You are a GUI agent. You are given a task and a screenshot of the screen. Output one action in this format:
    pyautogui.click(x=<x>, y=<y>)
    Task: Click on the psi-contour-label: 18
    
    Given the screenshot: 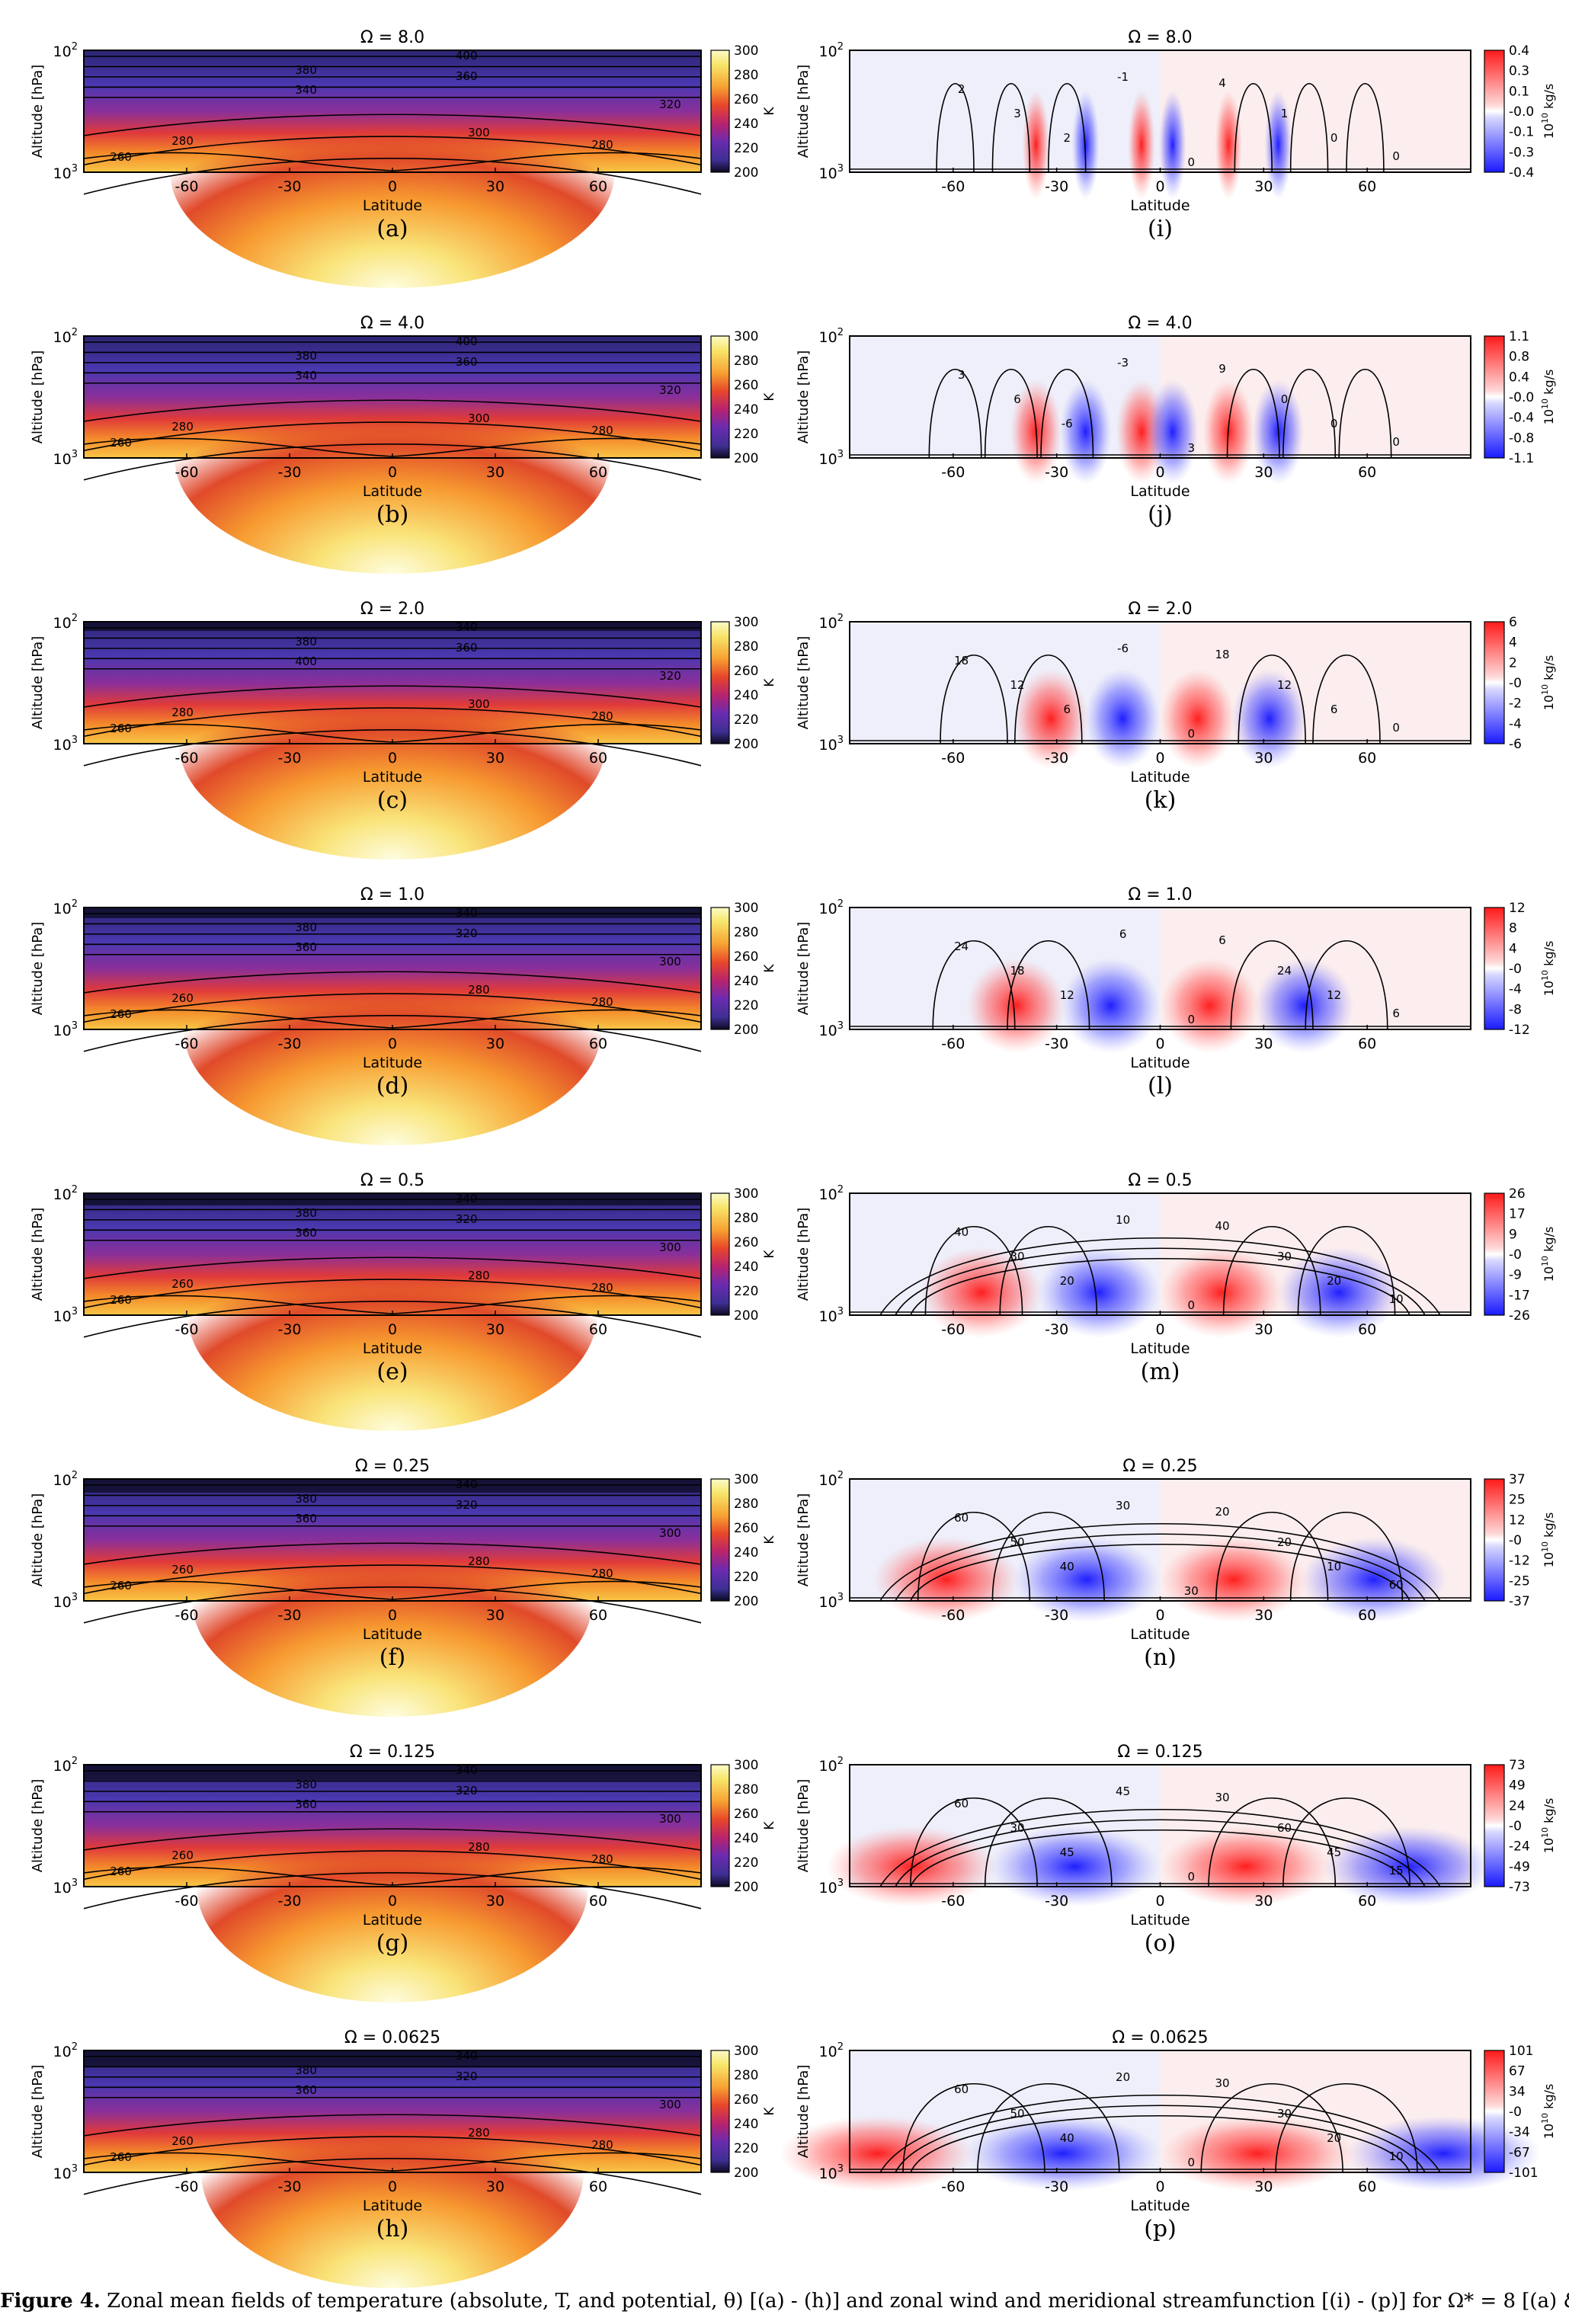 What is the action you would take?
    pyautogui.click(x=1222, y=655)
    